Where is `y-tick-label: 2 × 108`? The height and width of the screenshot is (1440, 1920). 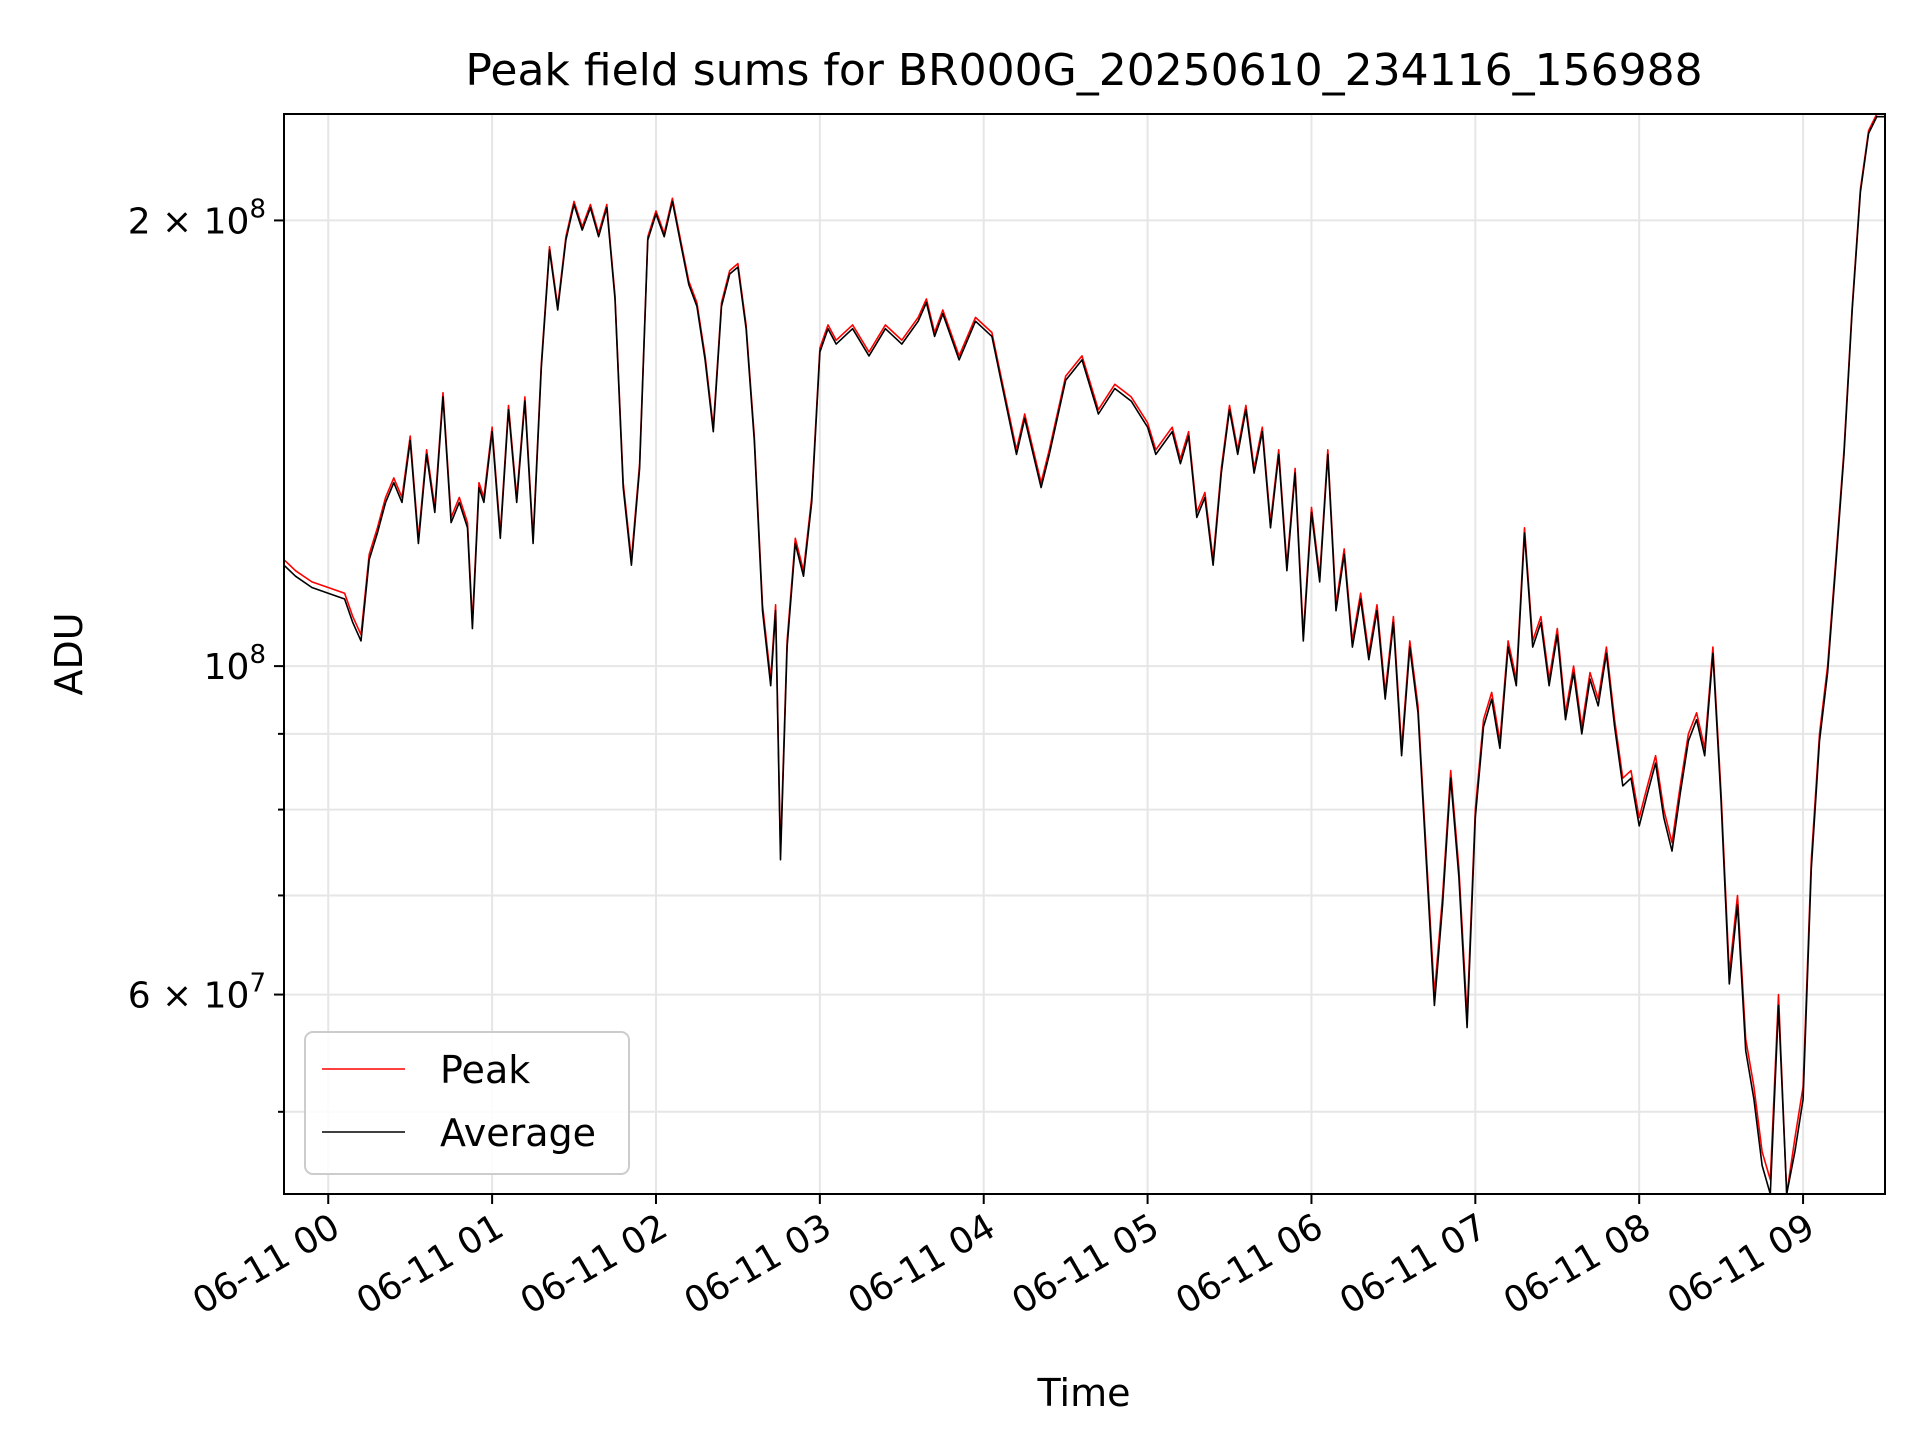
y-tick-label: 2 × 108 is located at coordinates (197, 218).